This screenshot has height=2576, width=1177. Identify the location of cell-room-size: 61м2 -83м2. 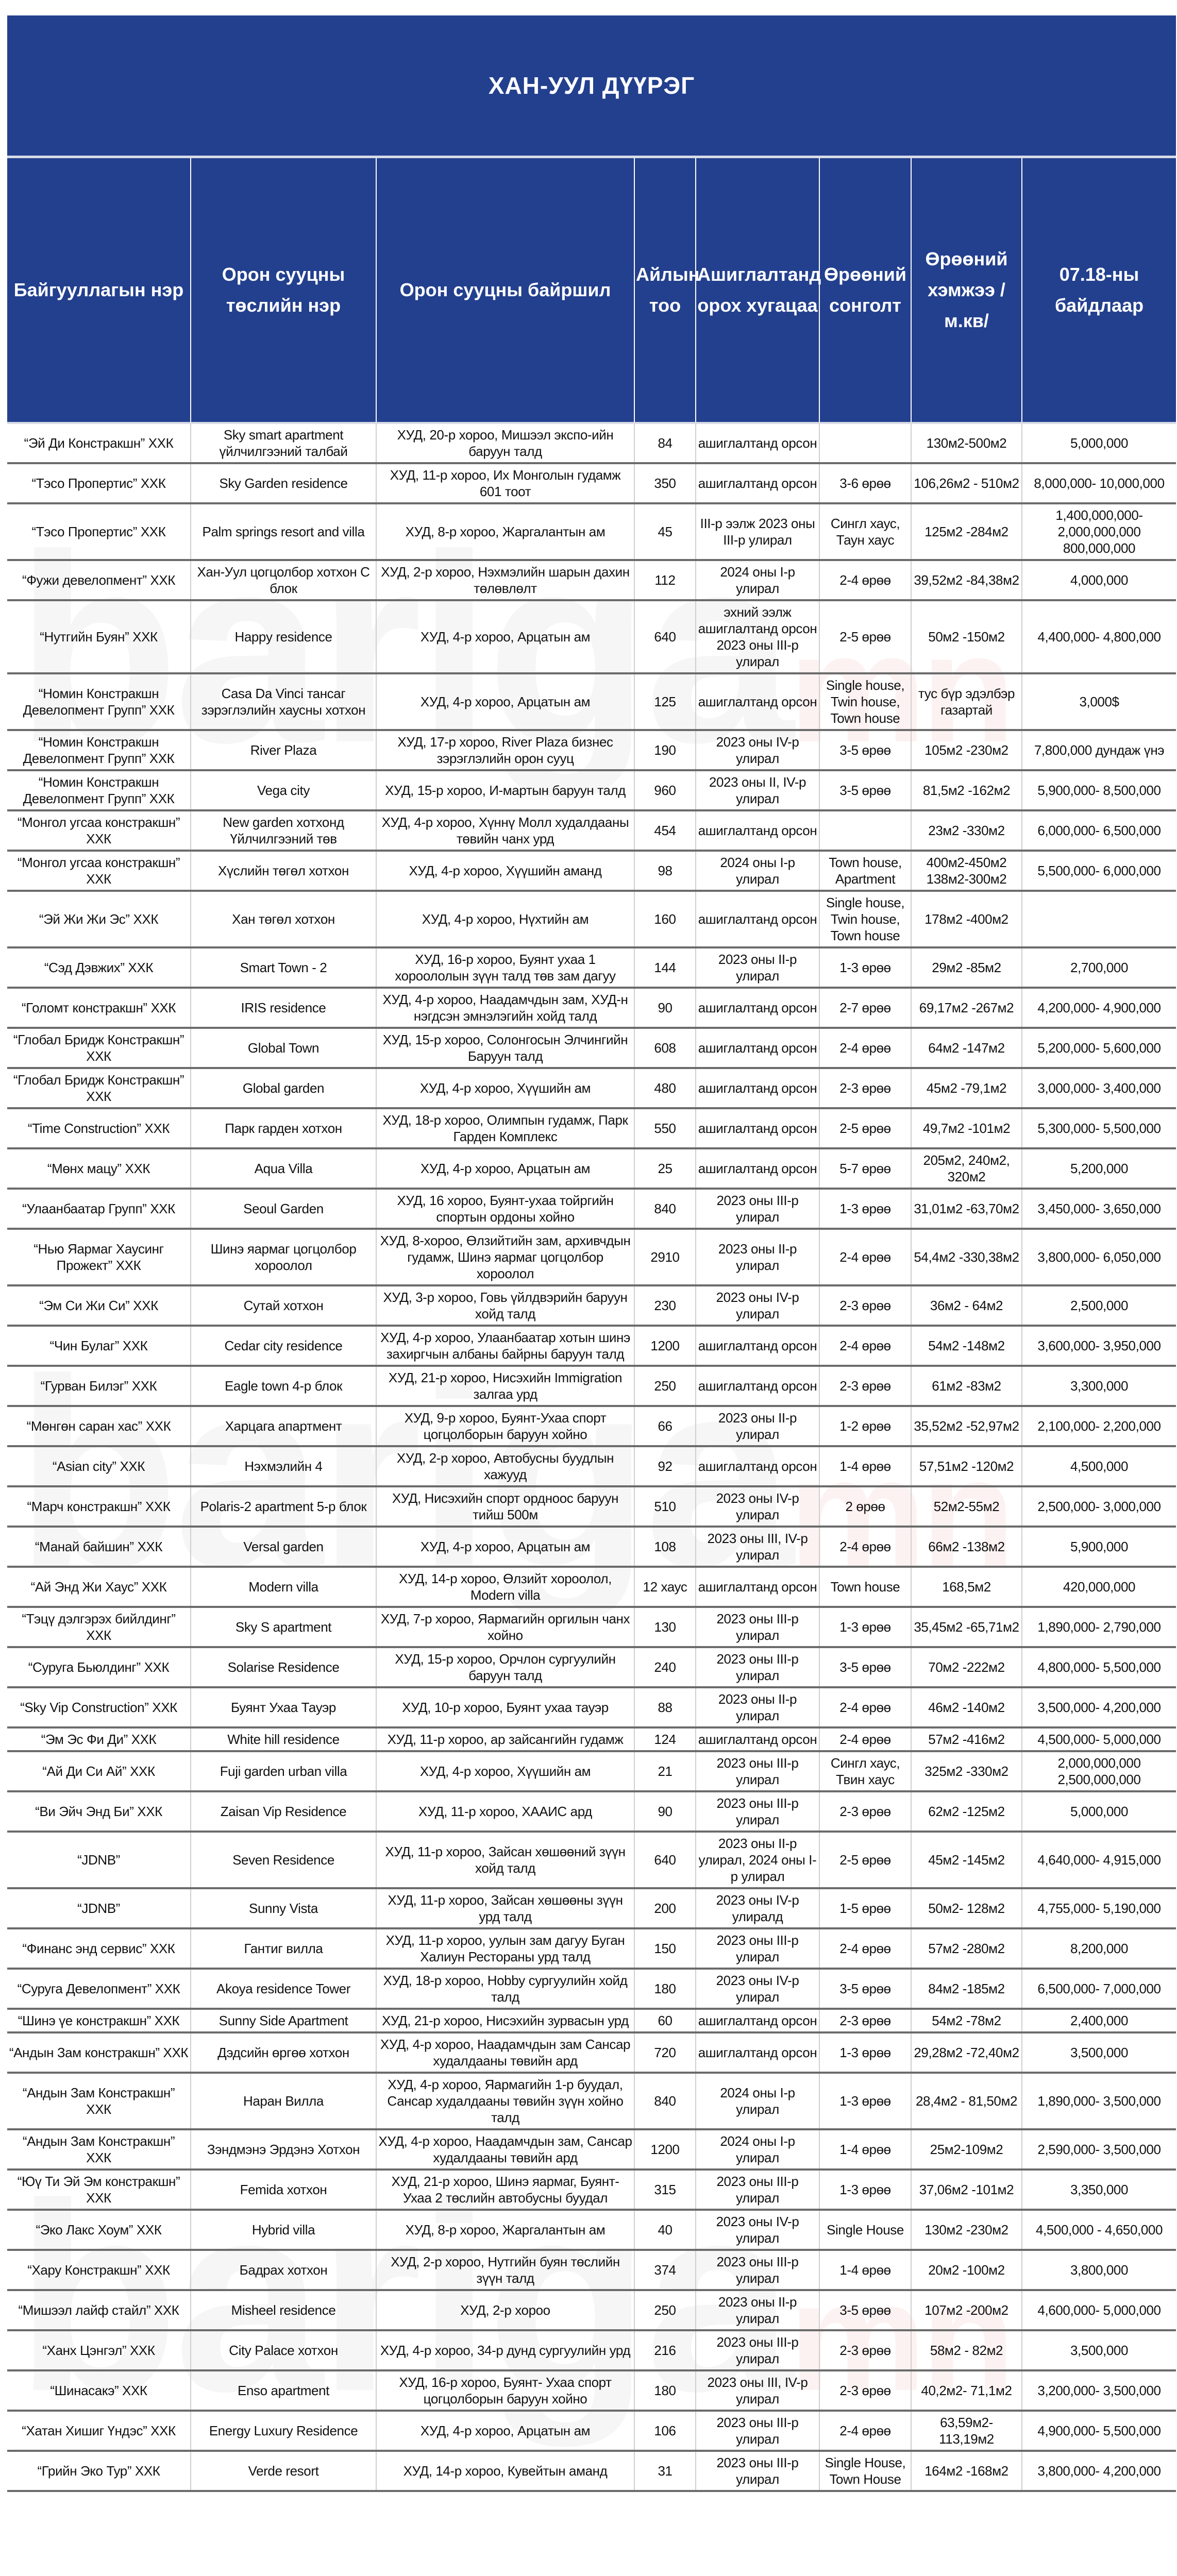
(967, 1386).